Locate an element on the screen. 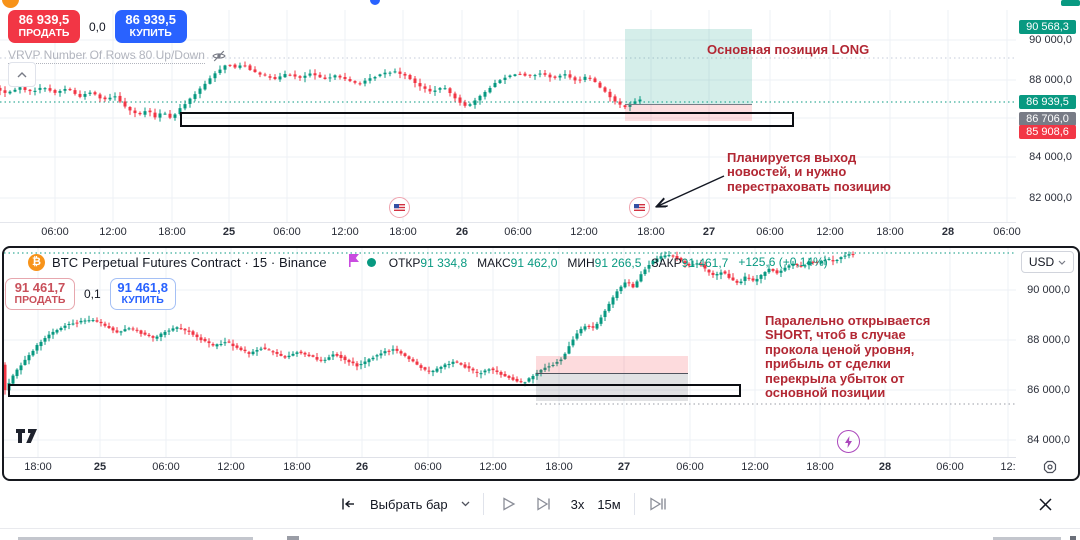 This screenshot has width=1080, height=540. currency-selector: USD is located at coordinates (1047, 262).